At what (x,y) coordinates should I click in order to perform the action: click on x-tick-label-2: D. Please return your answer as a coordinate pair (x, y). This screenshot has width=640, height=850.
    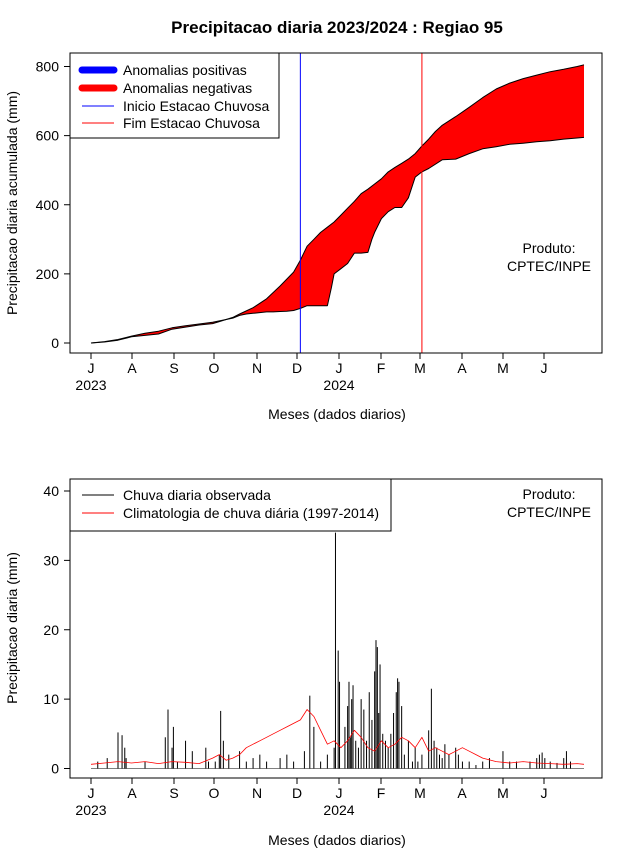
    Looking at the image, I should click on (297, 793).